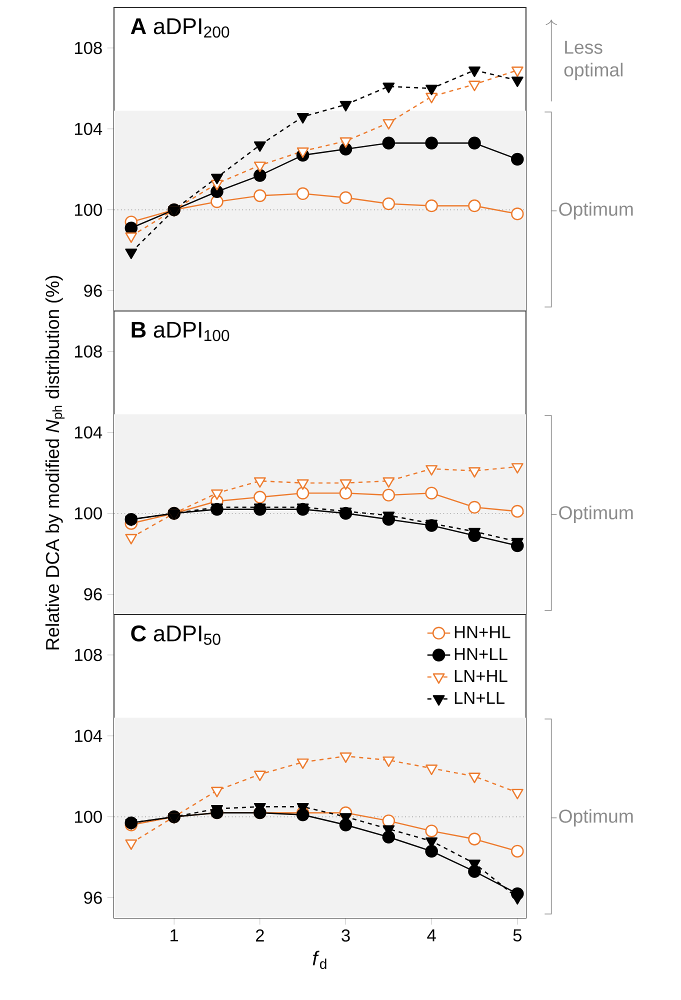 The image size is (681, 1000). What do you see at coordinates (174, 935) in the screenshot?
I see `x-tick-label: 1` at bounding box center [174, 935].